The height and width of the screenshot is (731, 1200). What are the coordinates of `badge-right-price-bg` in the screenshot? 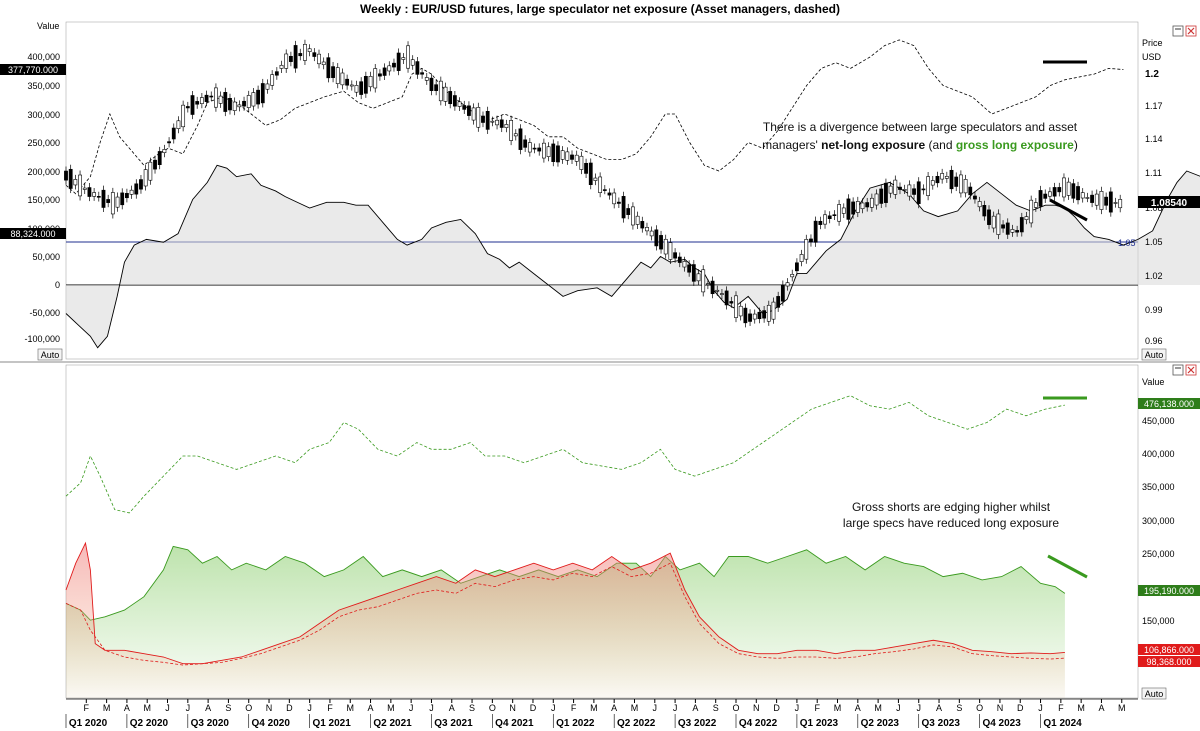 It's located at (1169, 202).